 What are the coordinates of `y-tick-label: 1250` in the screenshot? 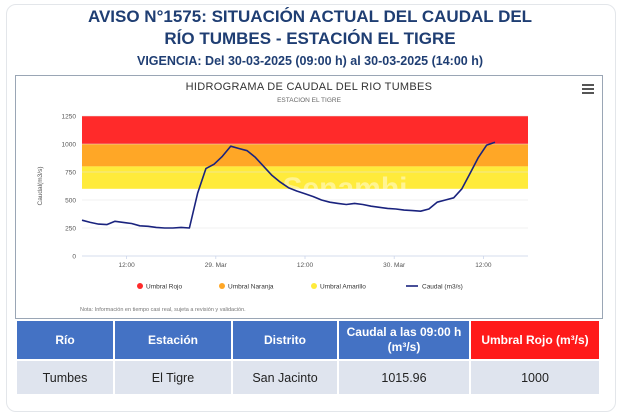 It's located at (69, 117).